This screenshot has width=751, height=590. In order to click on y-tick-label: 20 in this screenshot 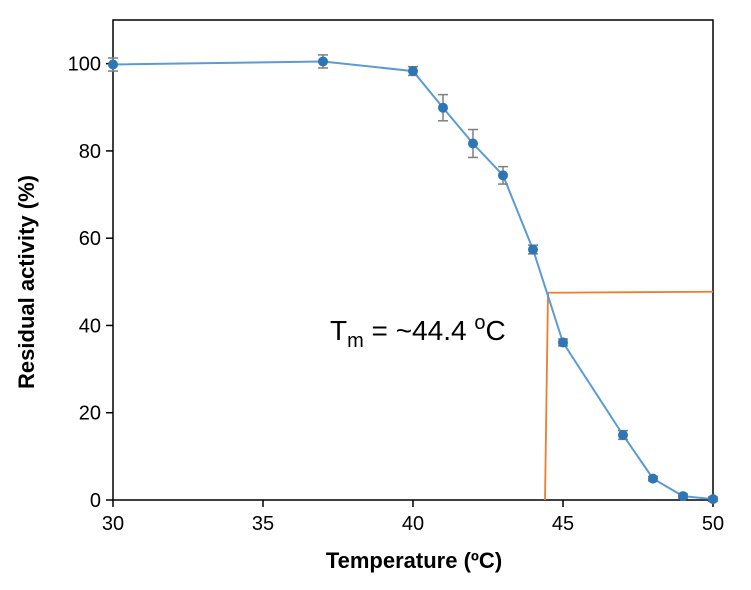, I will do `click(90, 414)`.